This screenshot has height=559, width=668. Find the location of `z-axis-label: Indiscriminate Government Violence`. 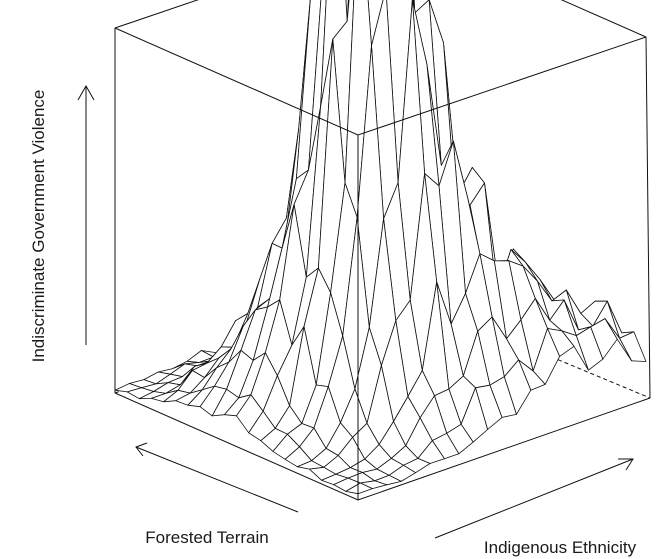

z-axis-label: Indiscriminate Government Violence is located at coordinates (38, 226).